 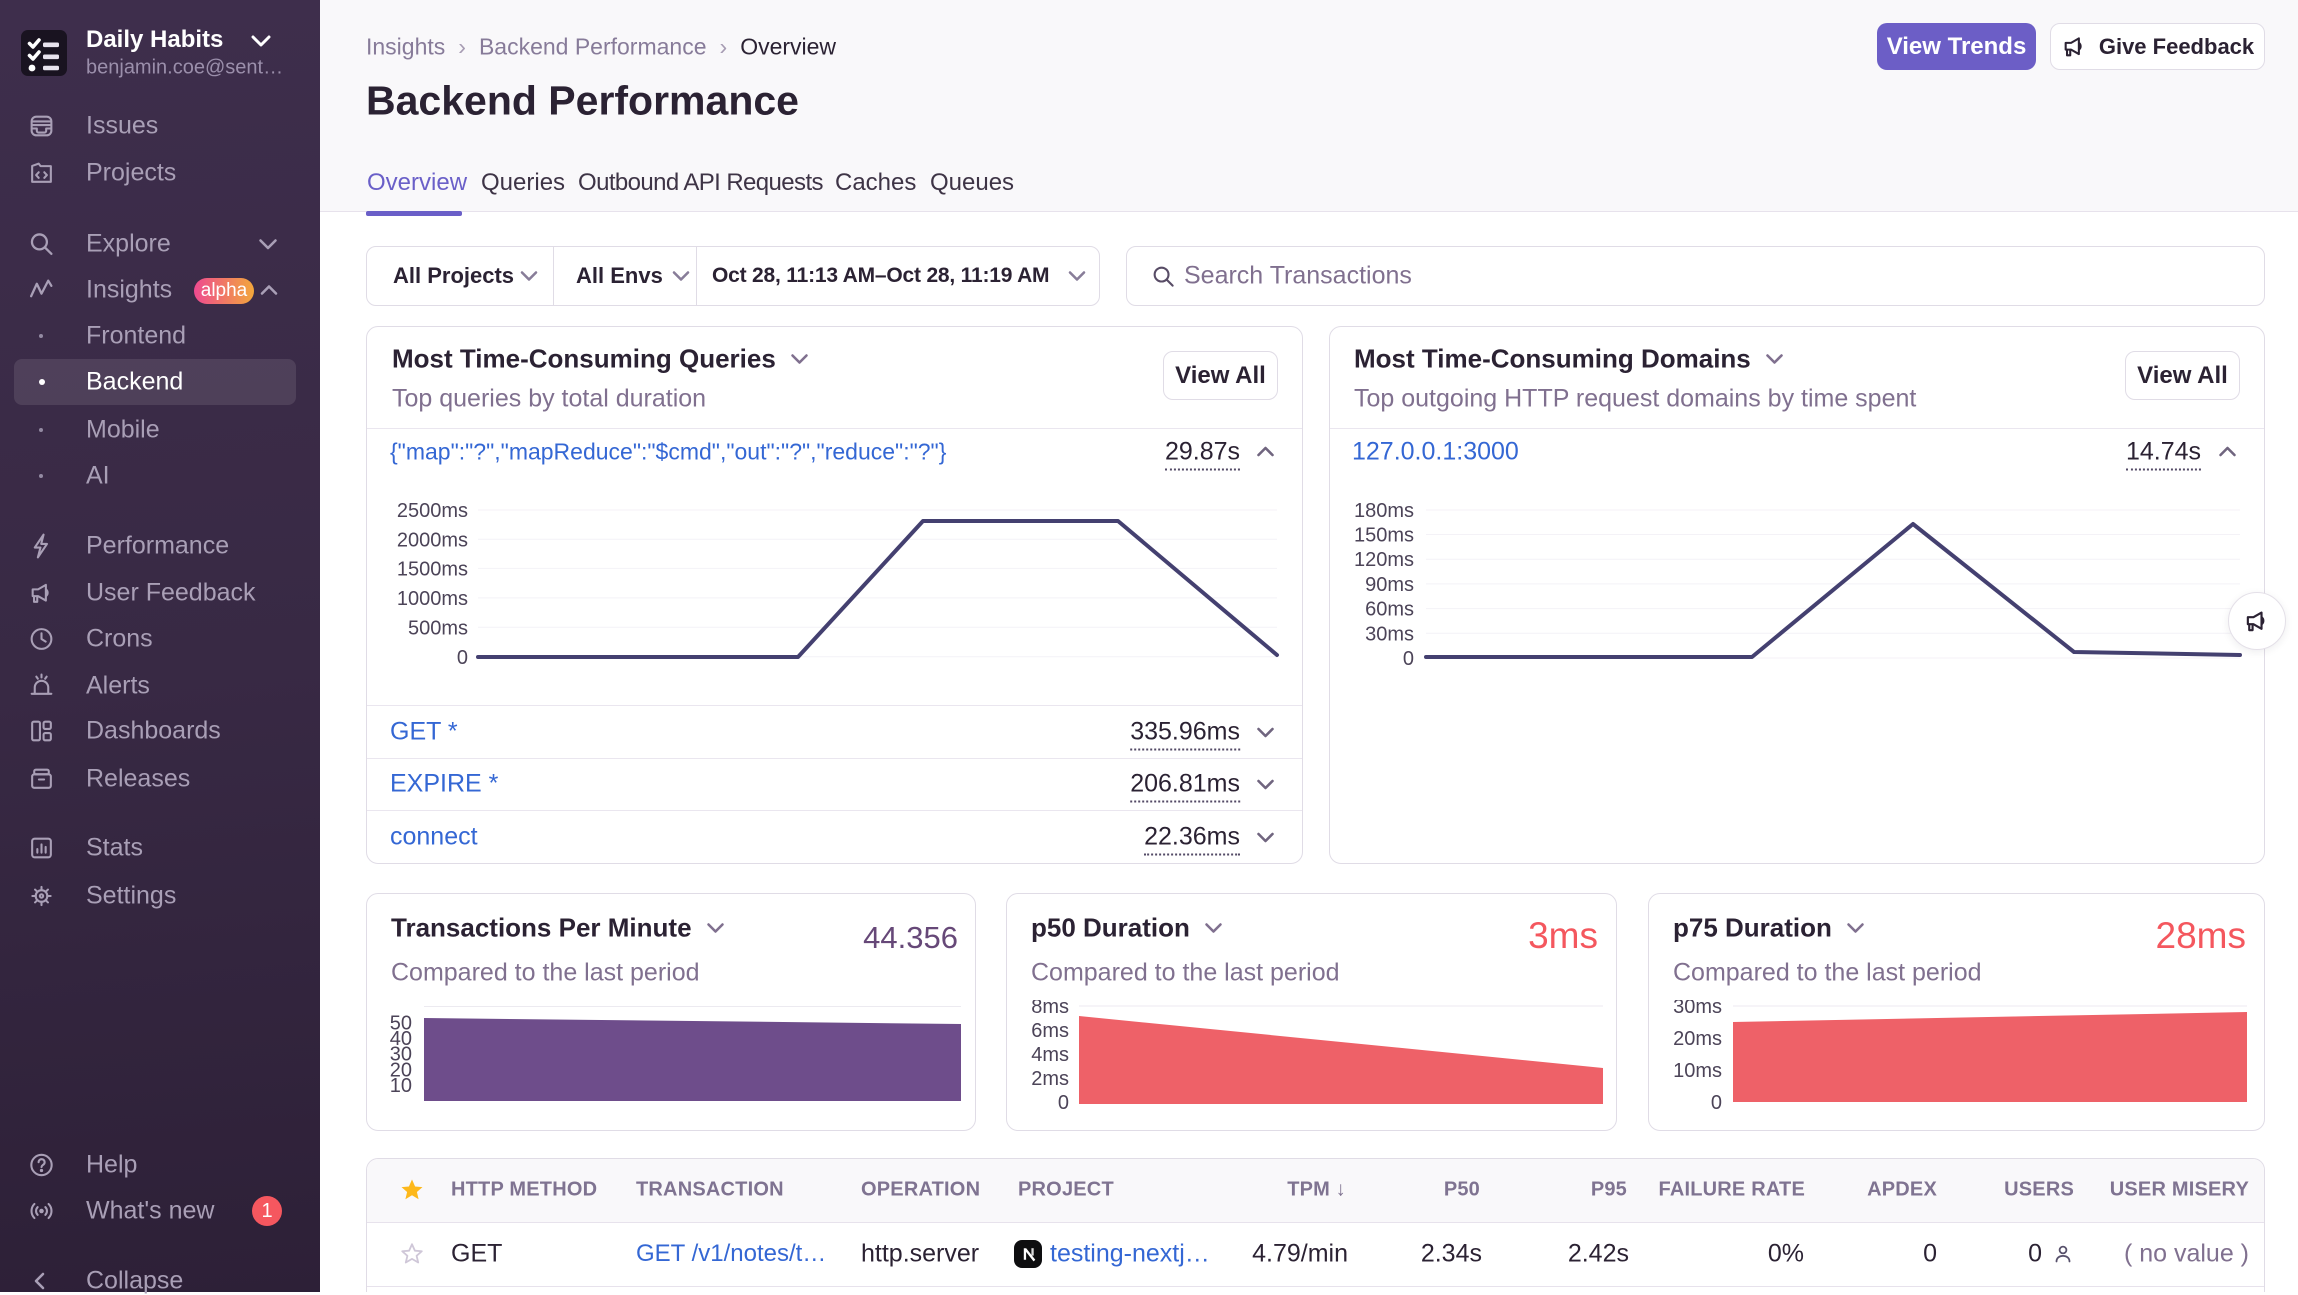 I want to click on svg-text: 60ms, so click(x=1389, y=610).